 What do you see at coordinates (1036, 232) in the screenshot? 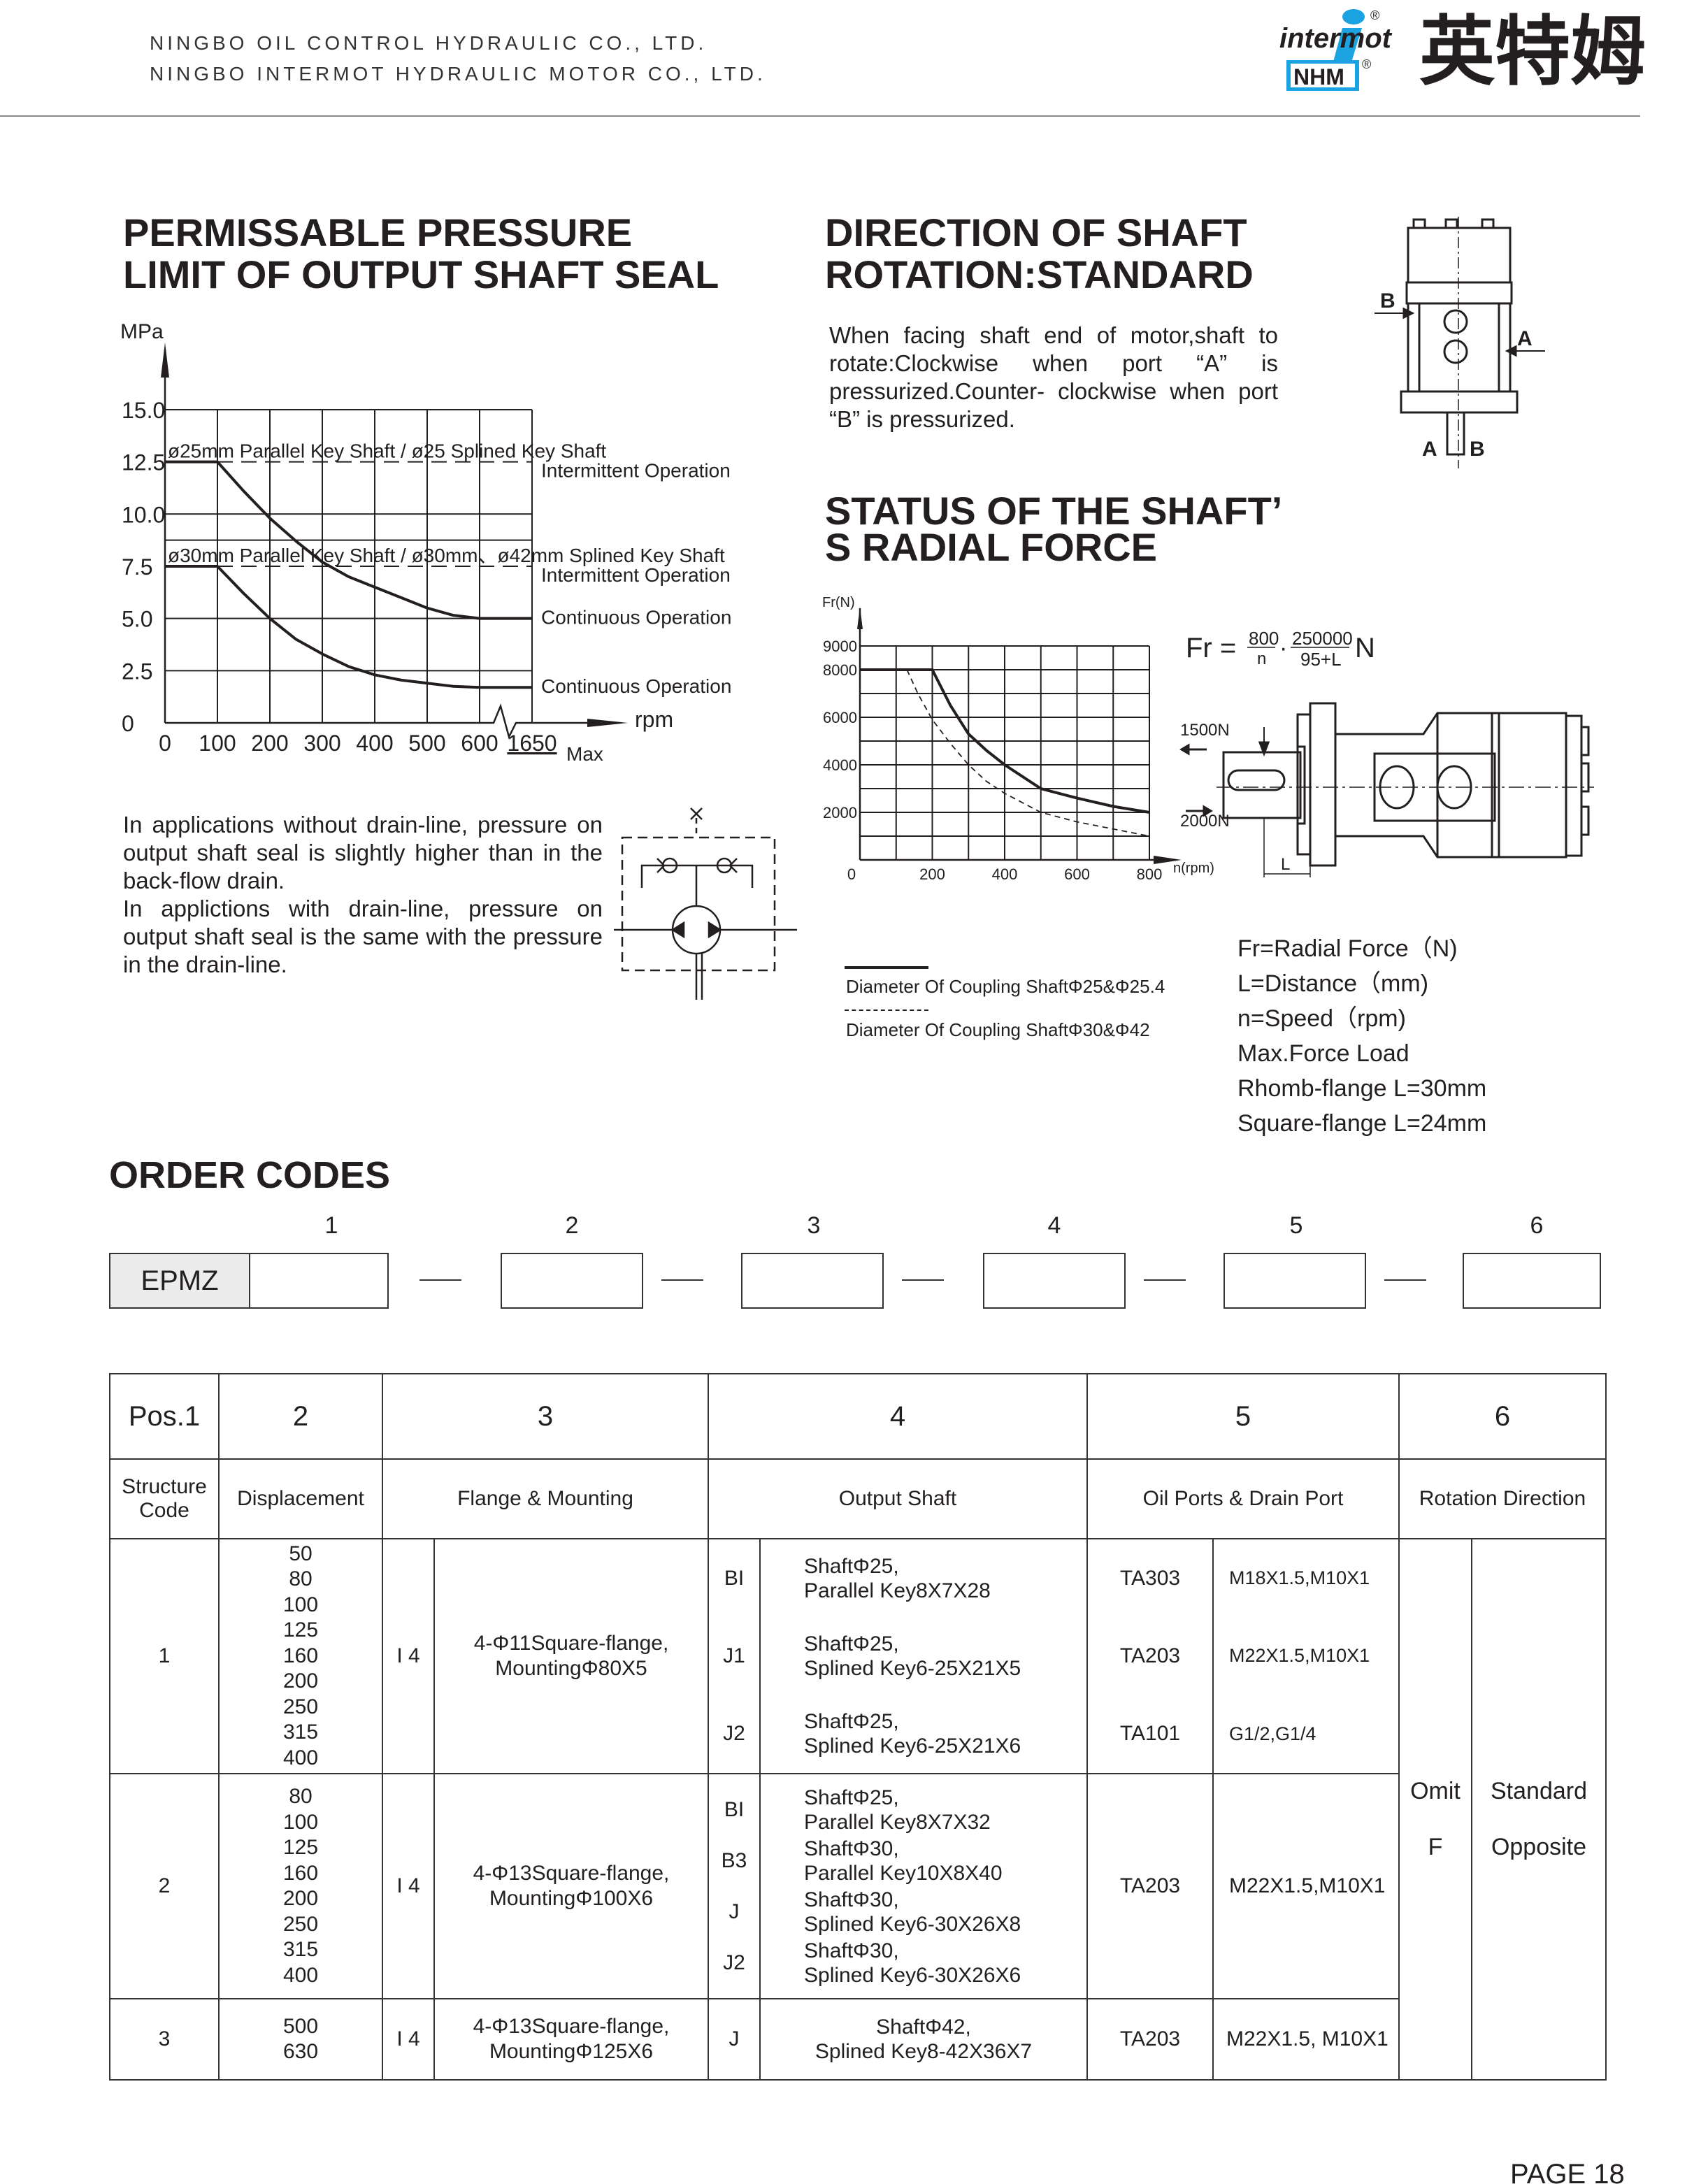
I see `direction-title-line1: DIRECTION OF SHAFT` at bounding box center [1036, 232].